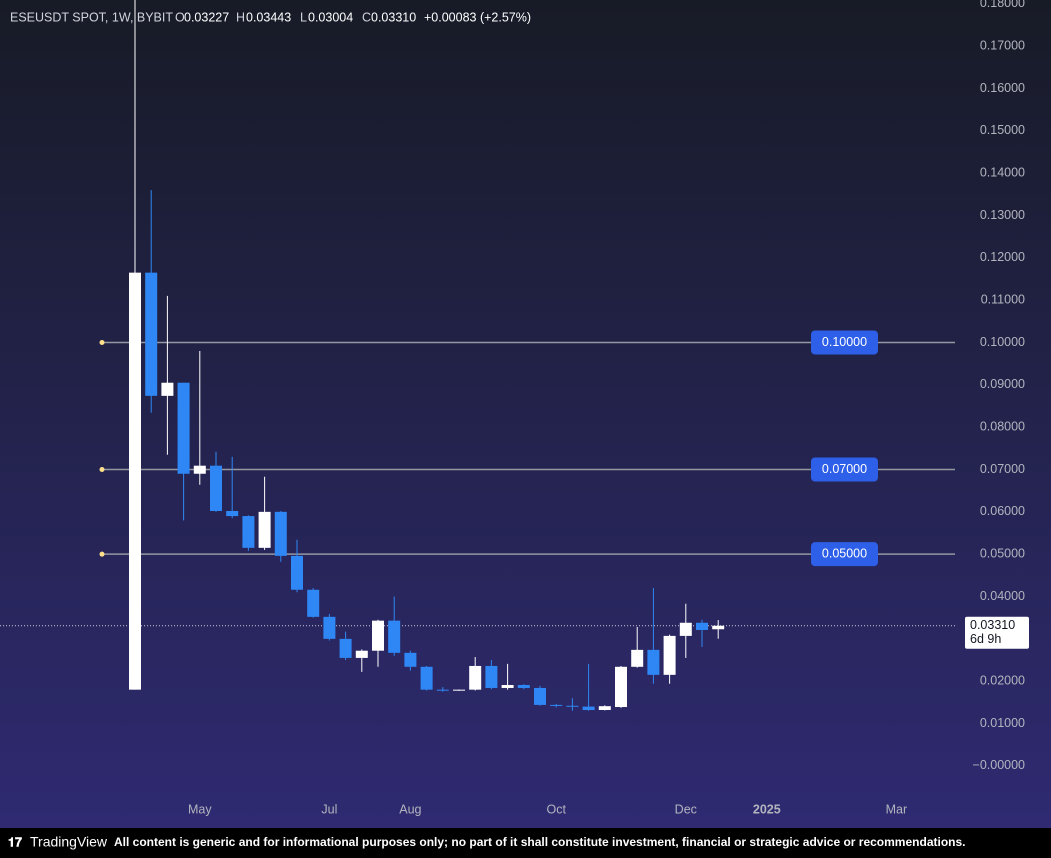 The height and width of the screenshot is (858, 1051). I want to click on y-tick-label: 0.06000, so click(1002, 511).